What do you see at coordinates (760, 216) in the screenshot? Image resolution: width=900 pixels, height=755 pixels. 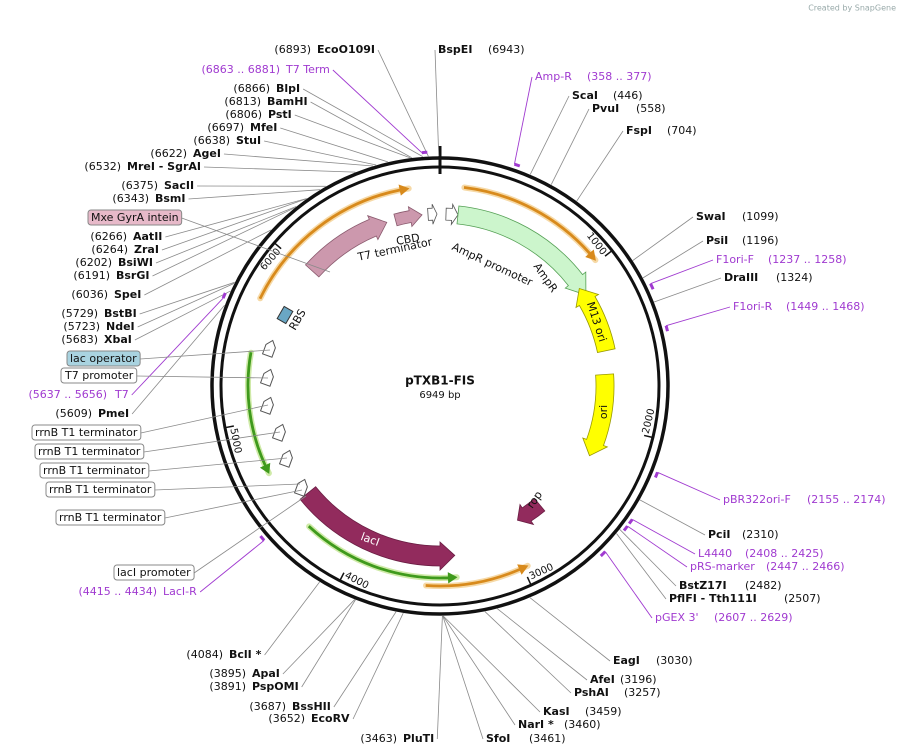 I see `site-position: (1099)` at bounding box center [760, 216].